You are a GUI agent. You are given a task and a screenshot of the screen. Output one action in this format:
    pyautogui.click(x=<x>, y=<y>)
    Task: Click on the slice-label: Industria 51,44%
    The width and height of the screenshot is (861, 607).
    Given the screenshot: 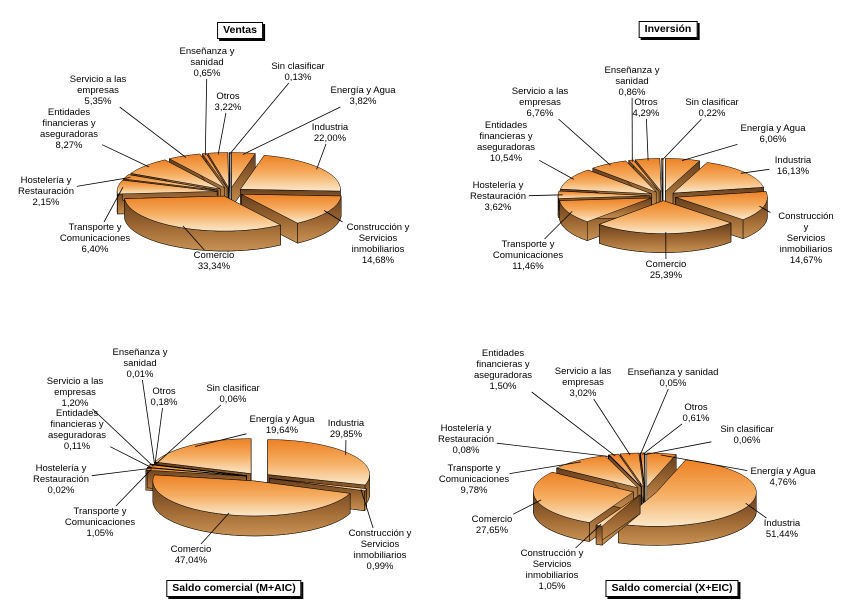 What is the action you would take?
    pyautogui.click(x=782, y=529)
    